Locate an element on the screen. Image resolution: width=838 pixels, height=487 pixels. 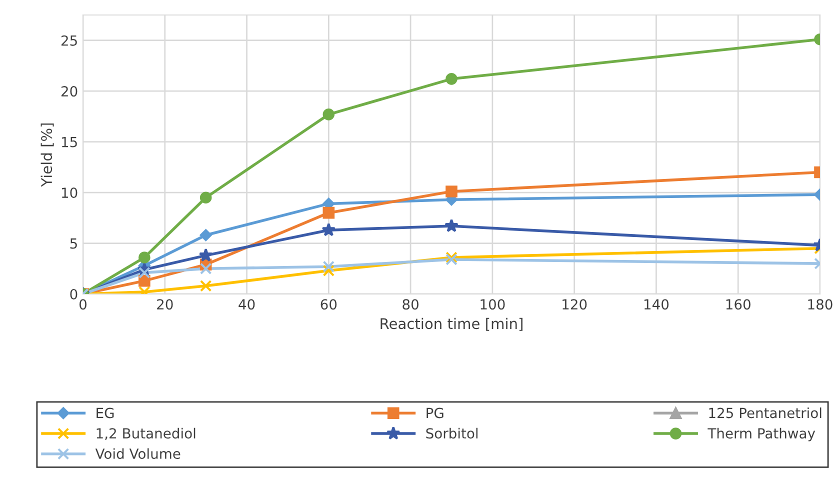
x-tick-label: 160 is located at coordinates (738, 304).